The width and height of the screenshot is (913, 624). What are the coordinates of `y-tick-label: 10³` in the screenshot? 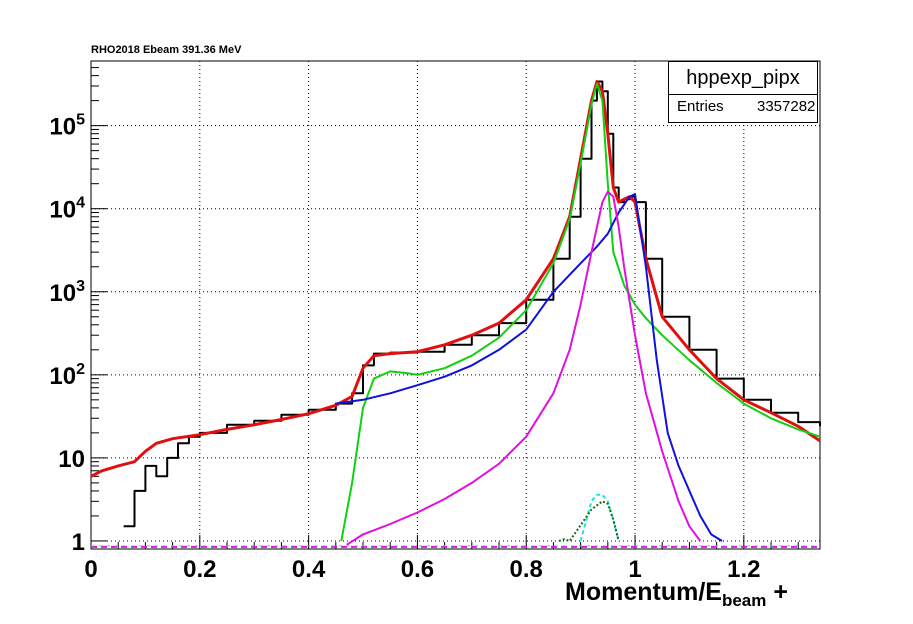 It's located at (67, 292).